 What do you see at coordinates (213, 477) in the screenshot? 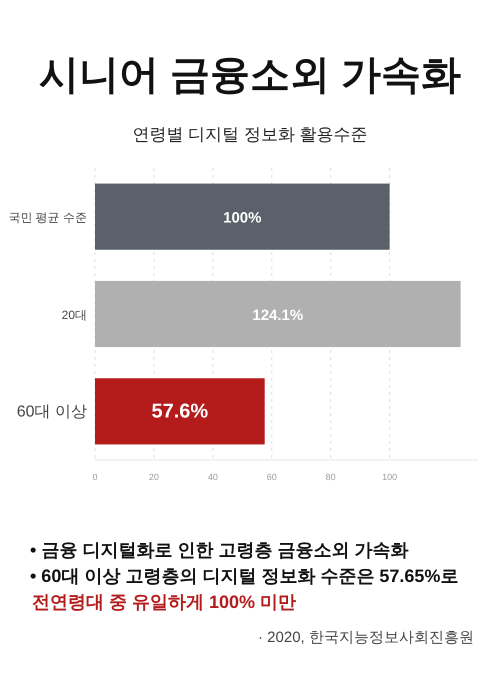
I see `x-tick-label: 40` at bounding box center [213, 477].